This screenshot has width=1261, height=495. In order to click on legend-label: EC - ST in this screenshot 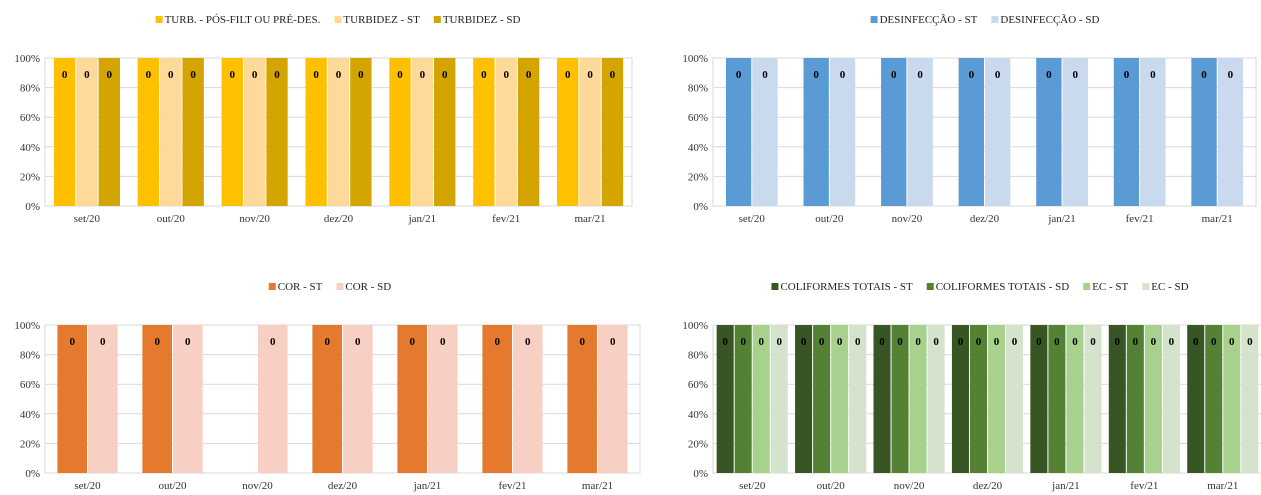, I will do `click(1110, 287)`.